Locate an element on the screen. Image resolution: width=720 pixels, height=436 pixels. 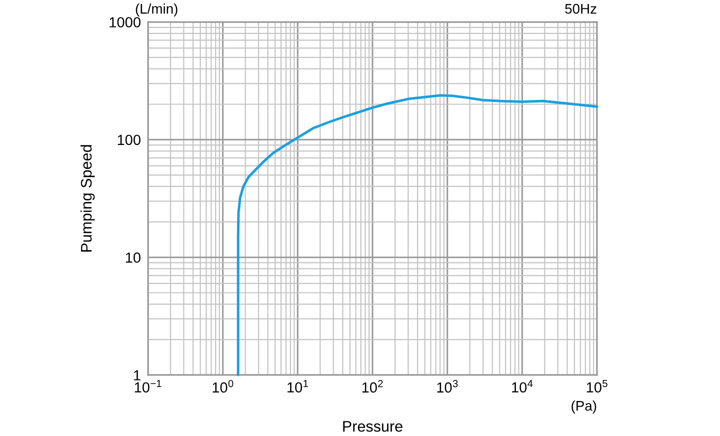
x-tick-label: 10$^{3}$ is located at coordinates (447, 386).